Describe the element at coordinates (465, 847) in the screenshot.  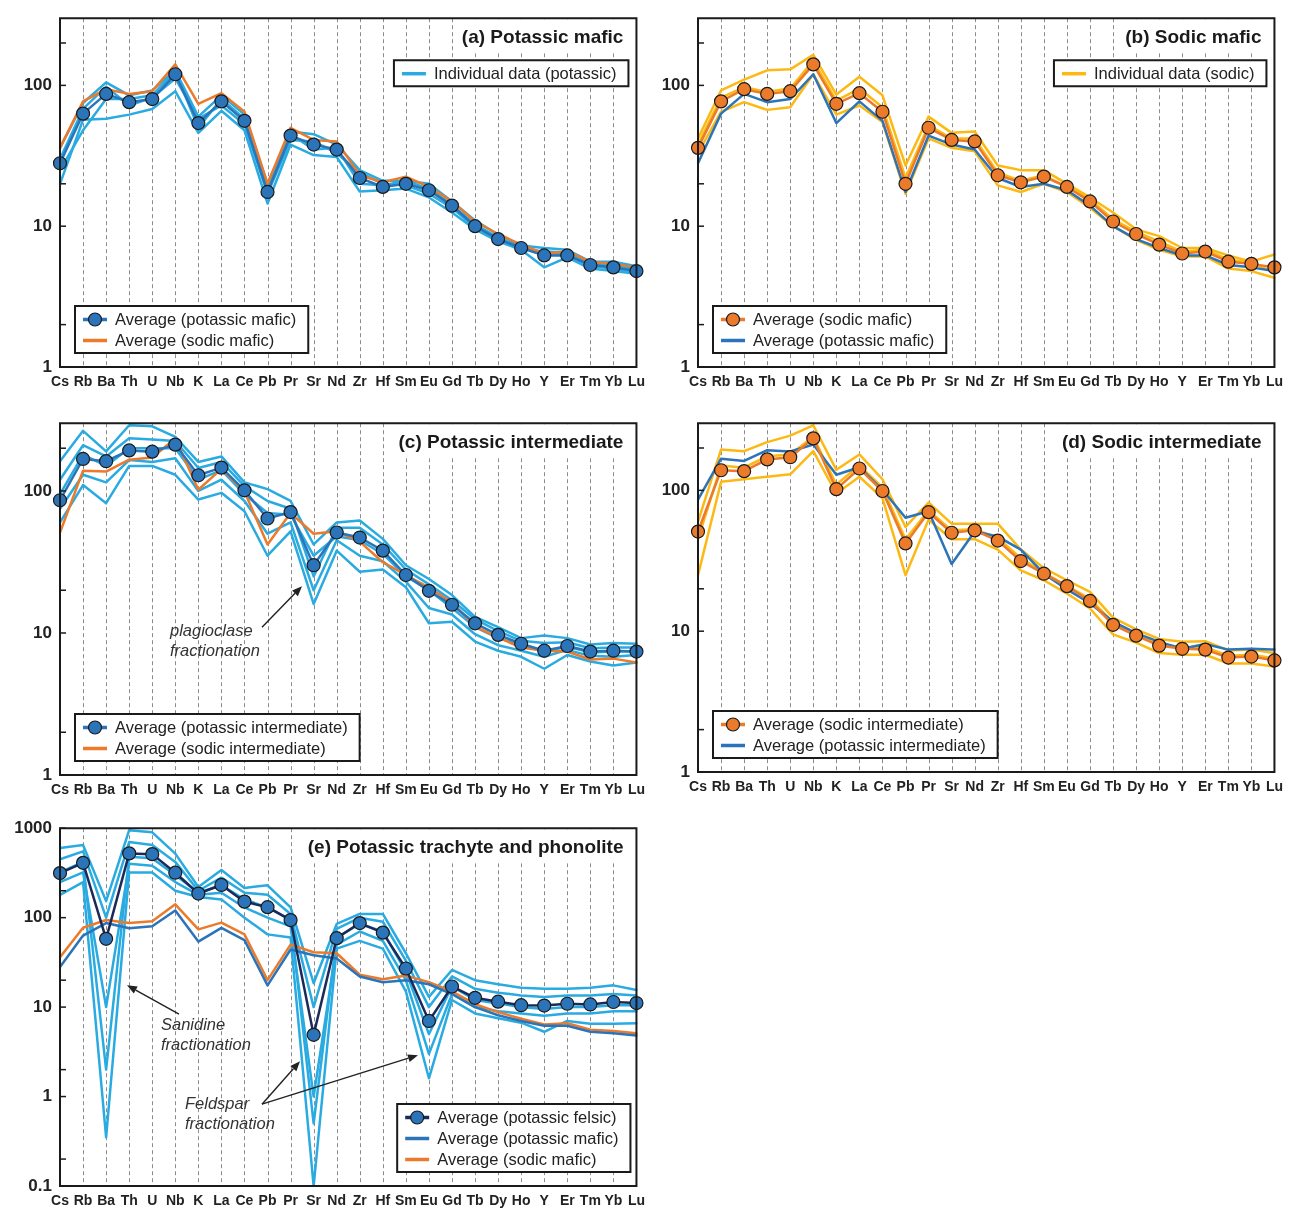
I see `chart-title: (e) Potassic trachyte and phonolite` at that location.